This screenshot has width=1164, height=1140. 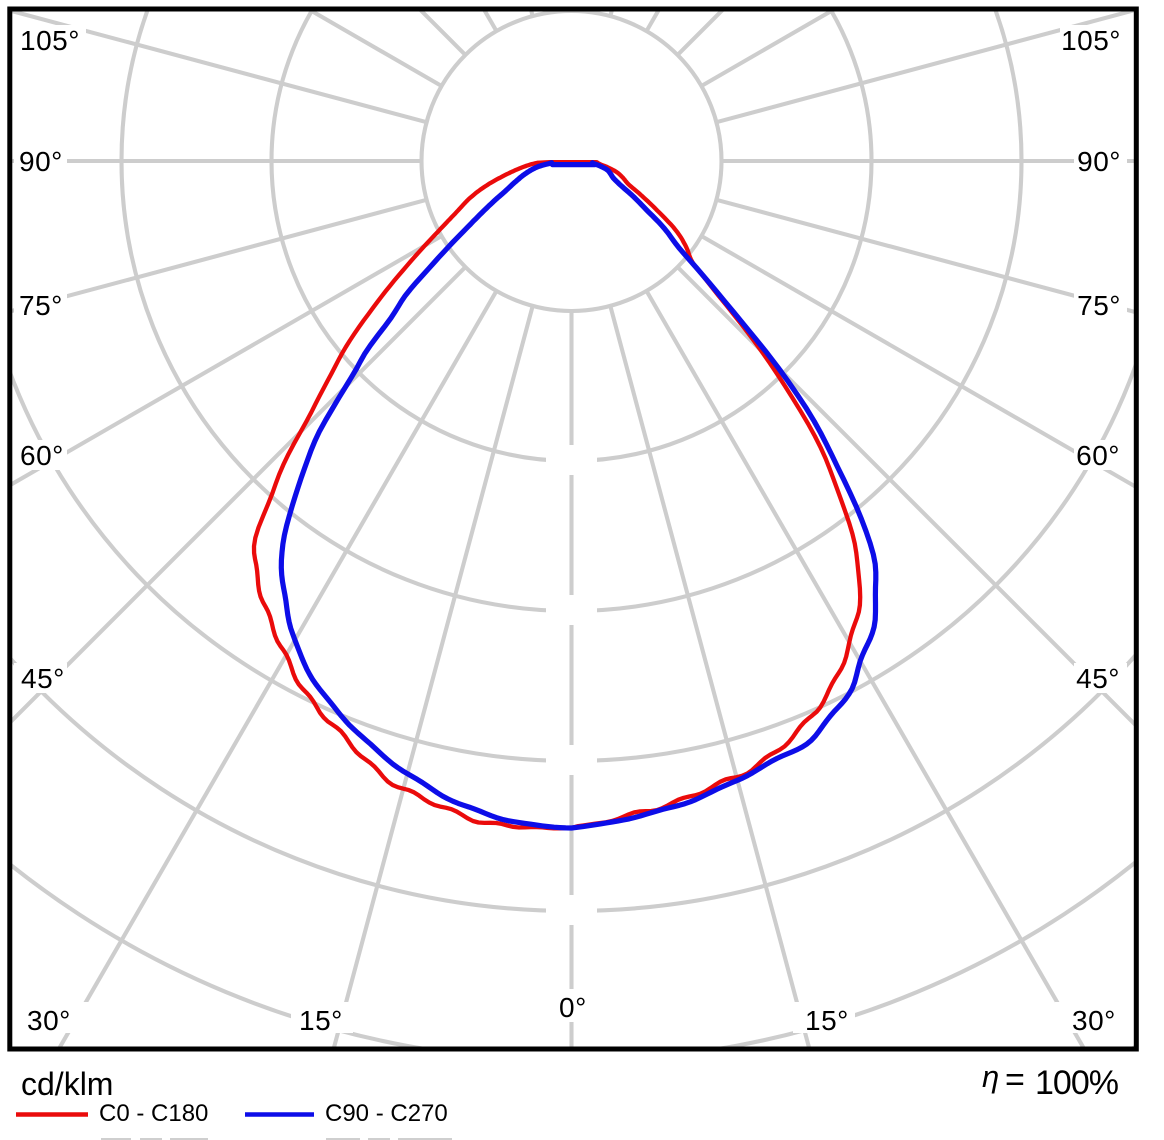 What do you see at coordinates (386, 1113) in the screenshot?
I see `svg-text: C90 - C270` at bounding box center [386, 1113].